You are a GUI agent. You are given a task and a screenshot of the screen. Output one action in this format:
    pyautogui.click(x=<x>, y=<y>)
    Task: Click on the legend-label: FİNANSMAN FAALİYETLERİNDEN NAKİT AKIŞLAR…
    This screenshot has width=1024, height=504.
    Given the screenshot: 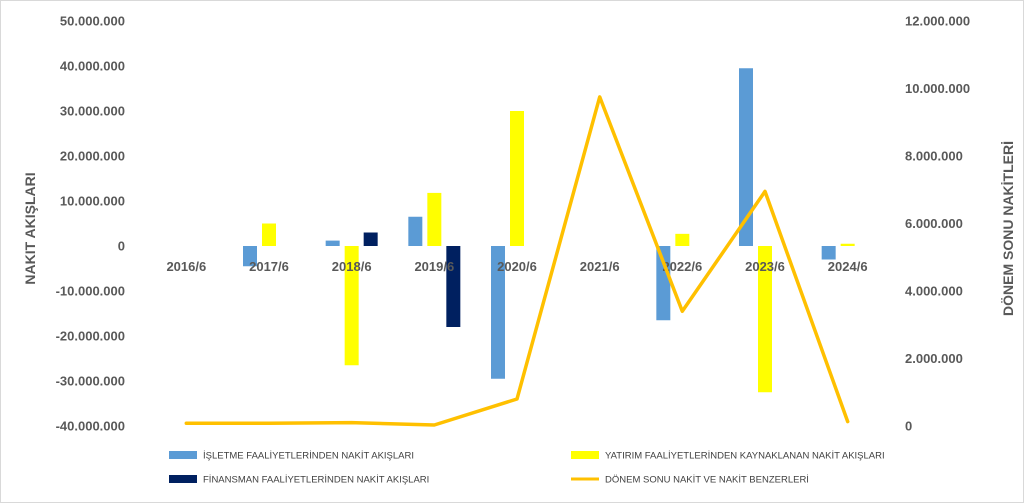 What is the action you would take?
    pyautogui.click(x=316, y=480)
    